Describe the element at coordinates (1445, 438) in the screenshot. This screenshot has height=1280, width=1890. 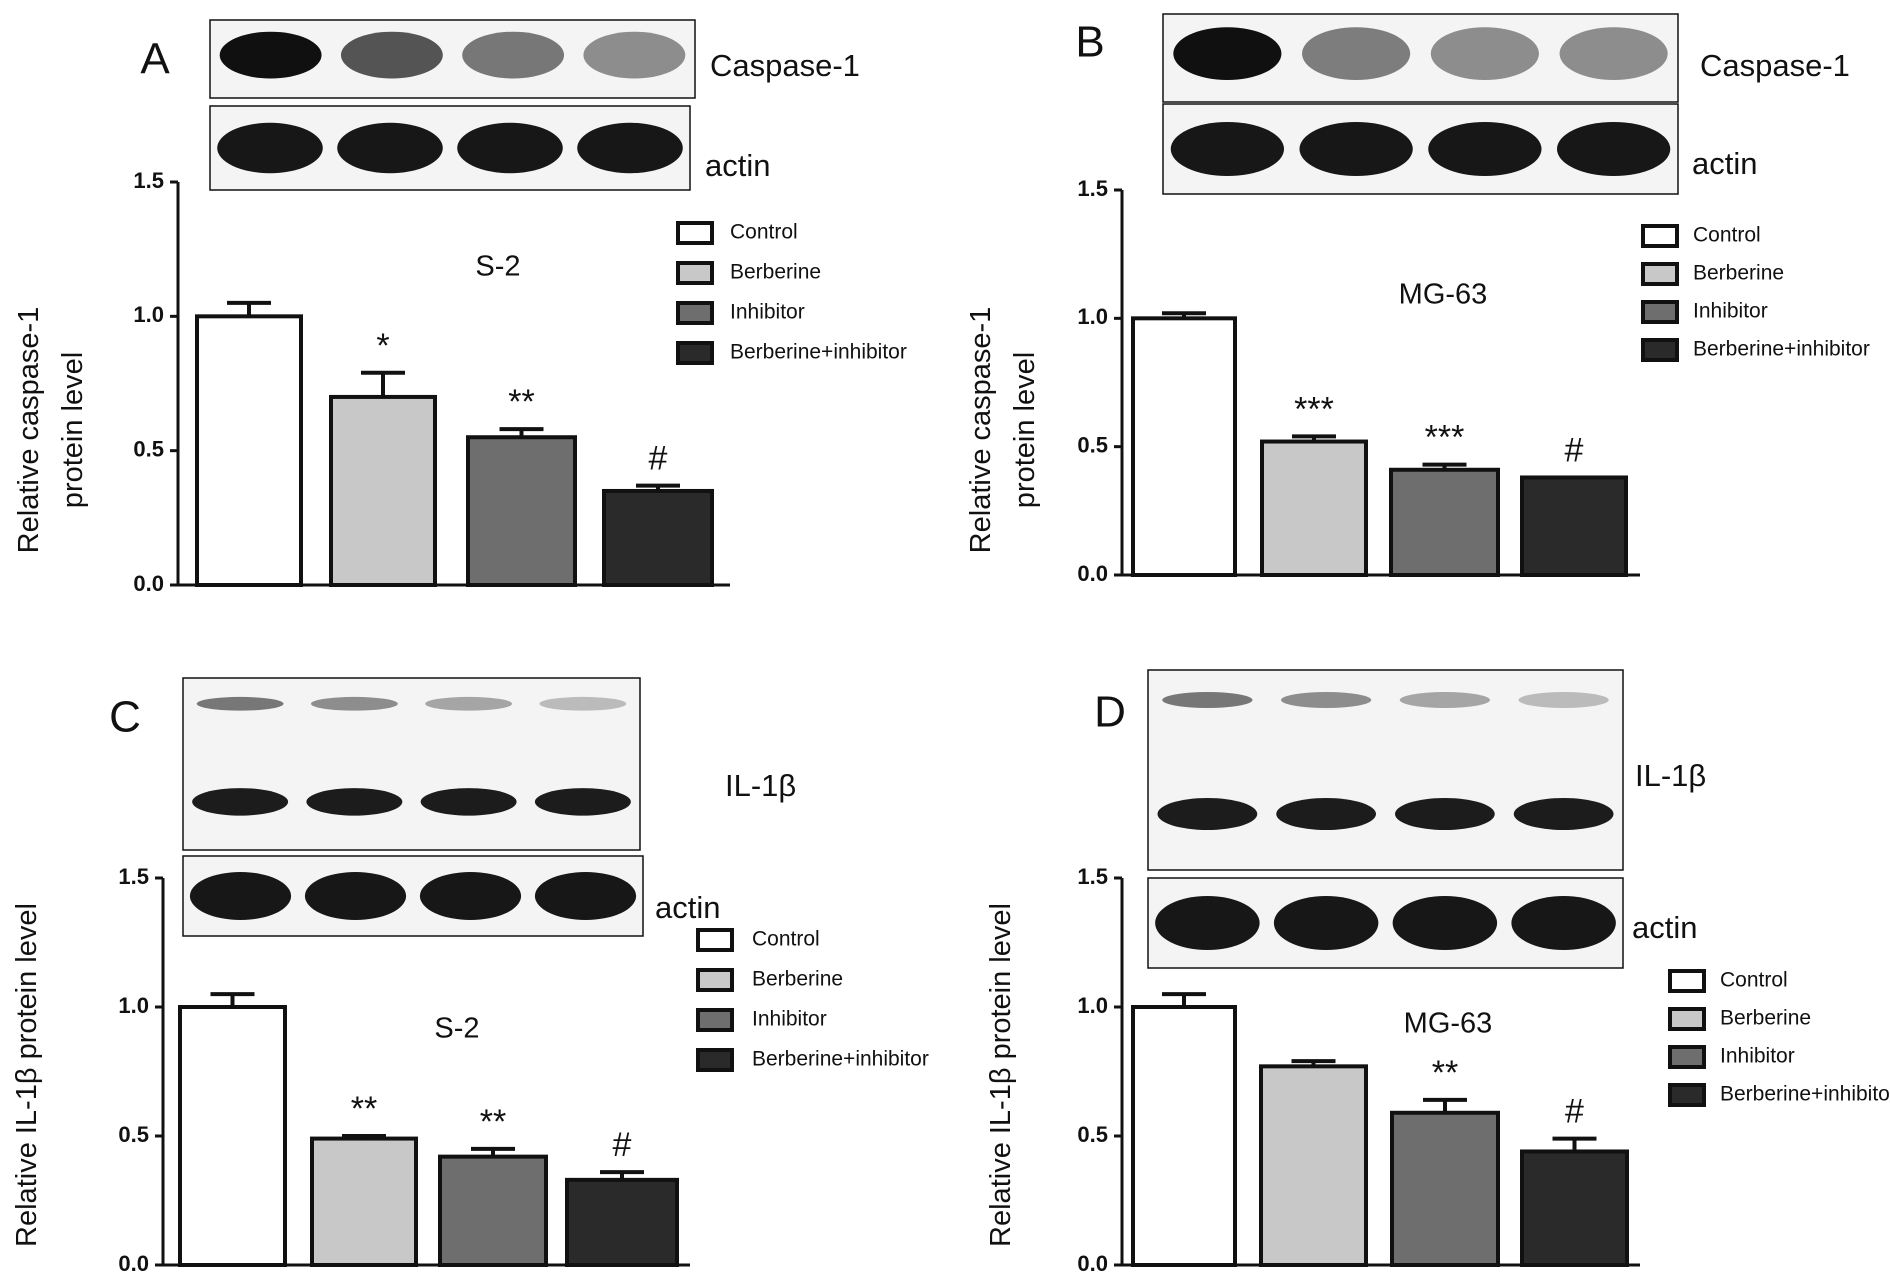
I see `significance-label-inhibitor: ***` at that location.